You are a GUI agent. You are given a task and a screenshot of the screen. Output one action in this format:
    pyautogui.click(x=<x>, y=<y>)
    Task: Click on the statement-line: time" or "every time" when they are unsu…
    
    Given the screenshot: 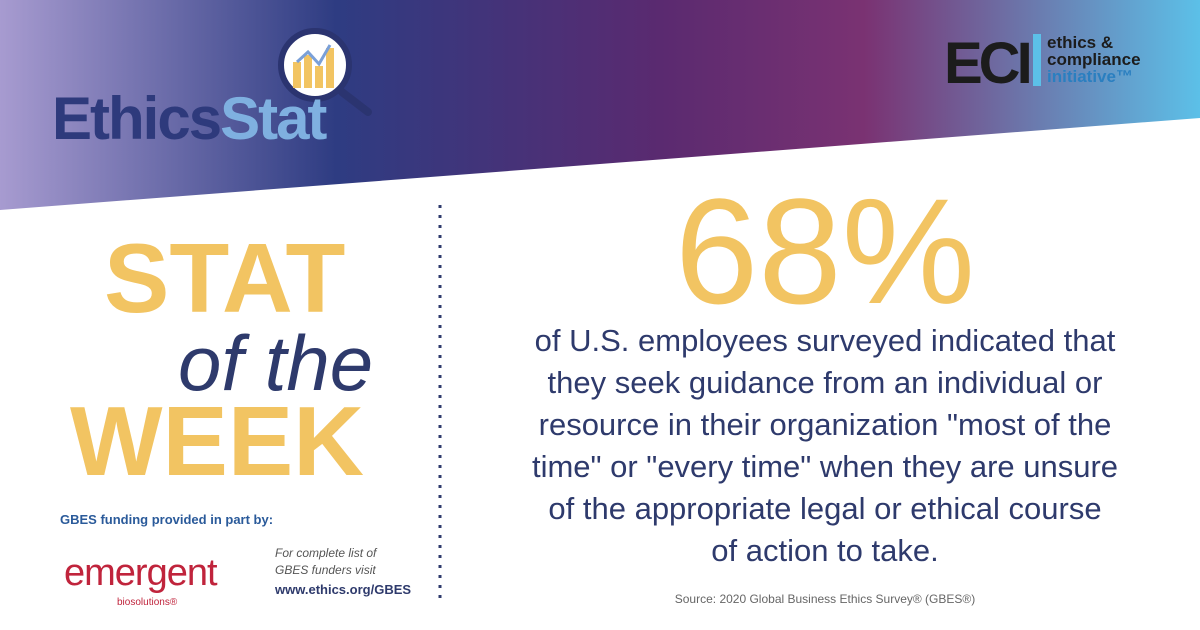 What is the action you would take?
    pyautogui.click(x=825, y=466)
    